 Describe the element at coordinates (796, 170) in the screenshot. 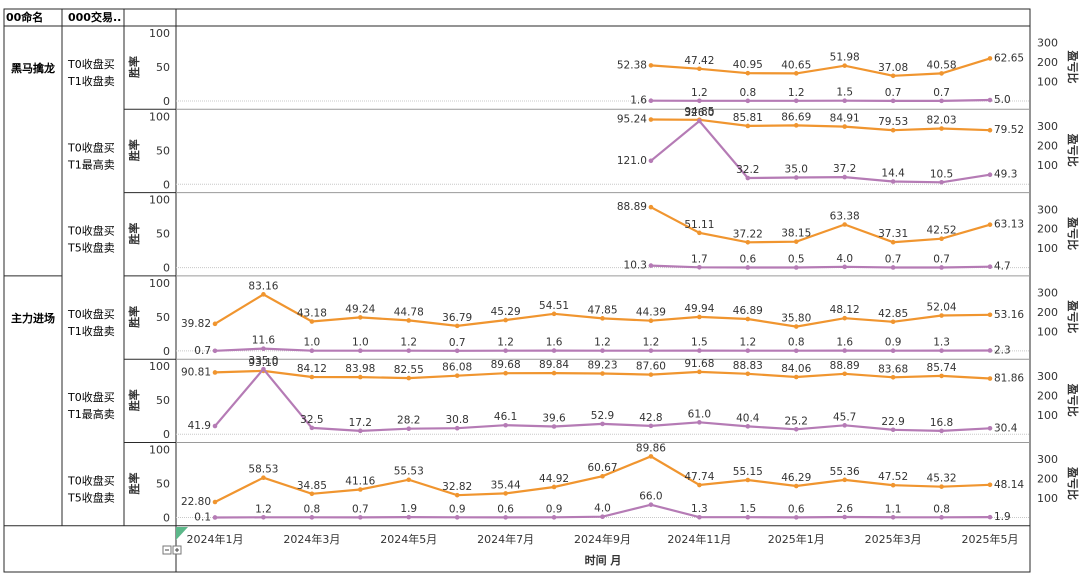

I see `profit-ratio-data-label: 35.0` at that location.